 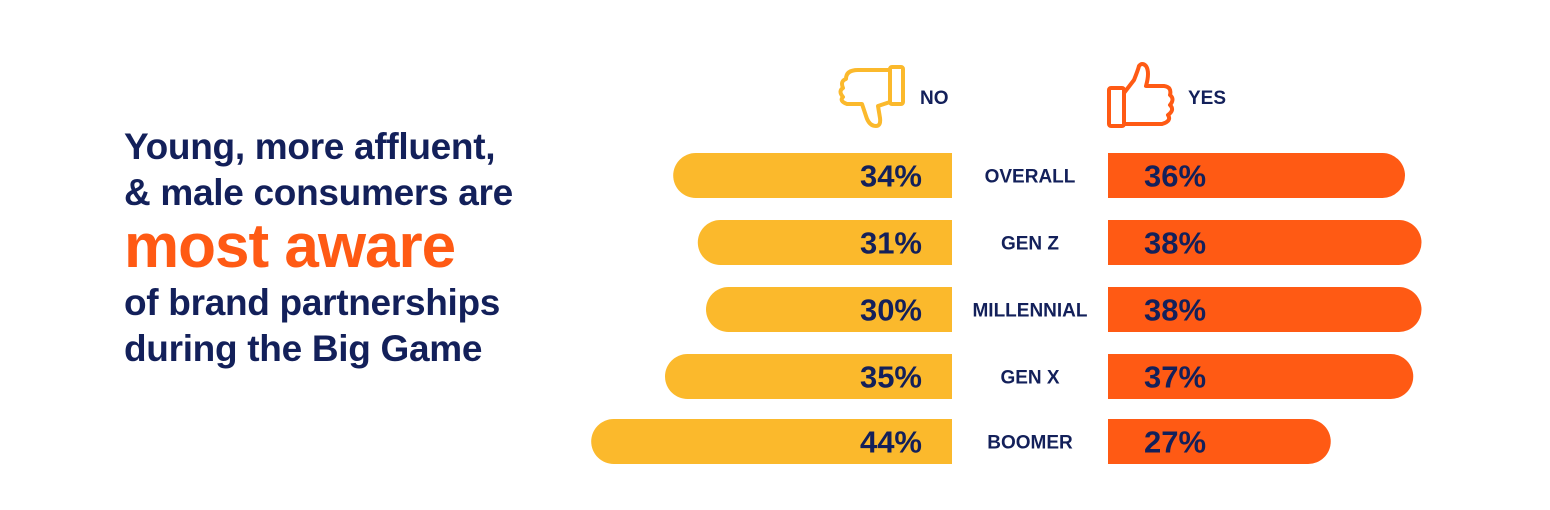 I want to click on bar-no-gen-x, so click(x=808, y=376).